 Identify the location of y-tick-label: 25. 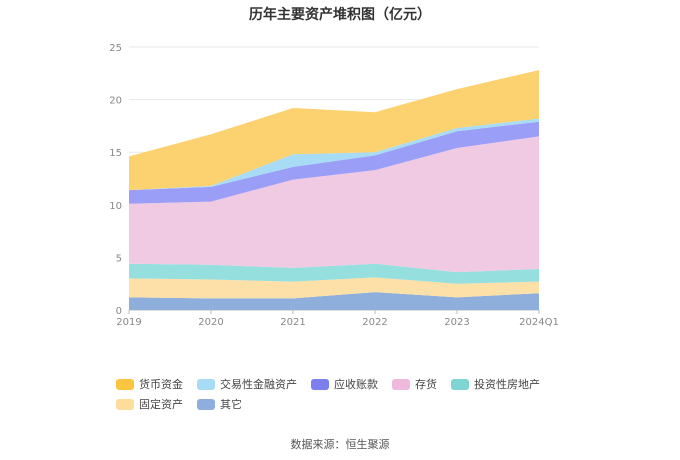
(115, 48).